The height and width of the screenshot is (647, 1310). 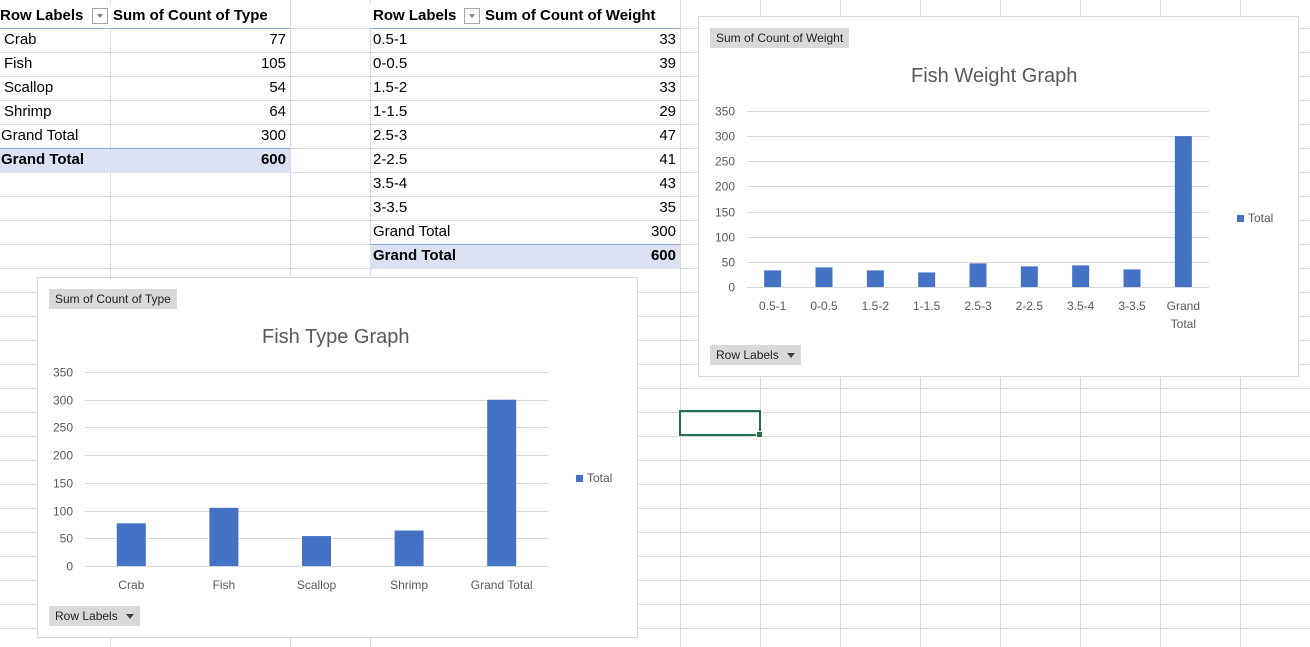 What do you see at coordinates (63, 456) in the screenshot?
I see `y-tick-label: 200` at bounding box center [63, 456].